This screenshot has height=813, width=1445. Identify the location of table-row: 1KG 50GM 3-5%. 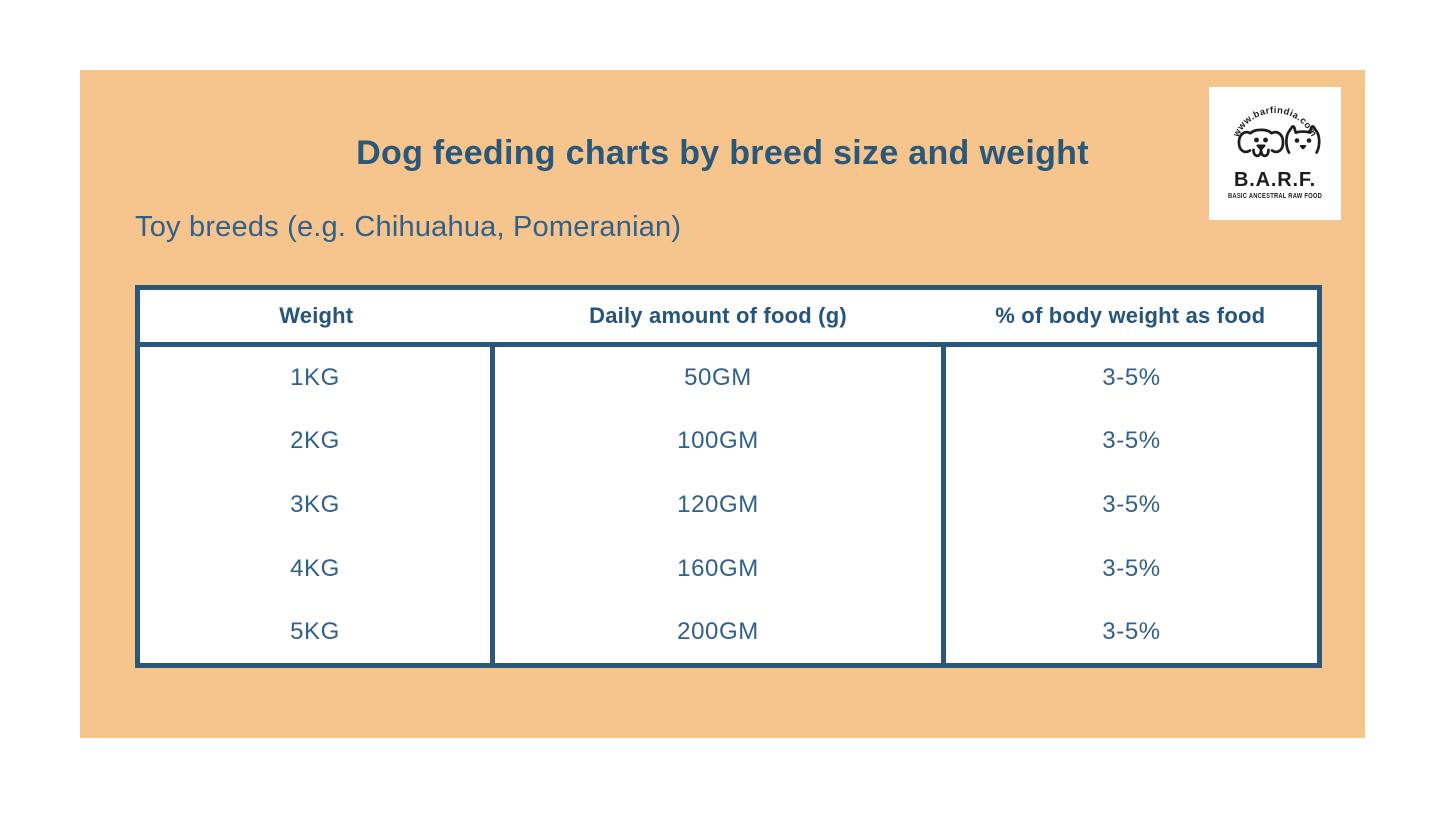
(728, 376).